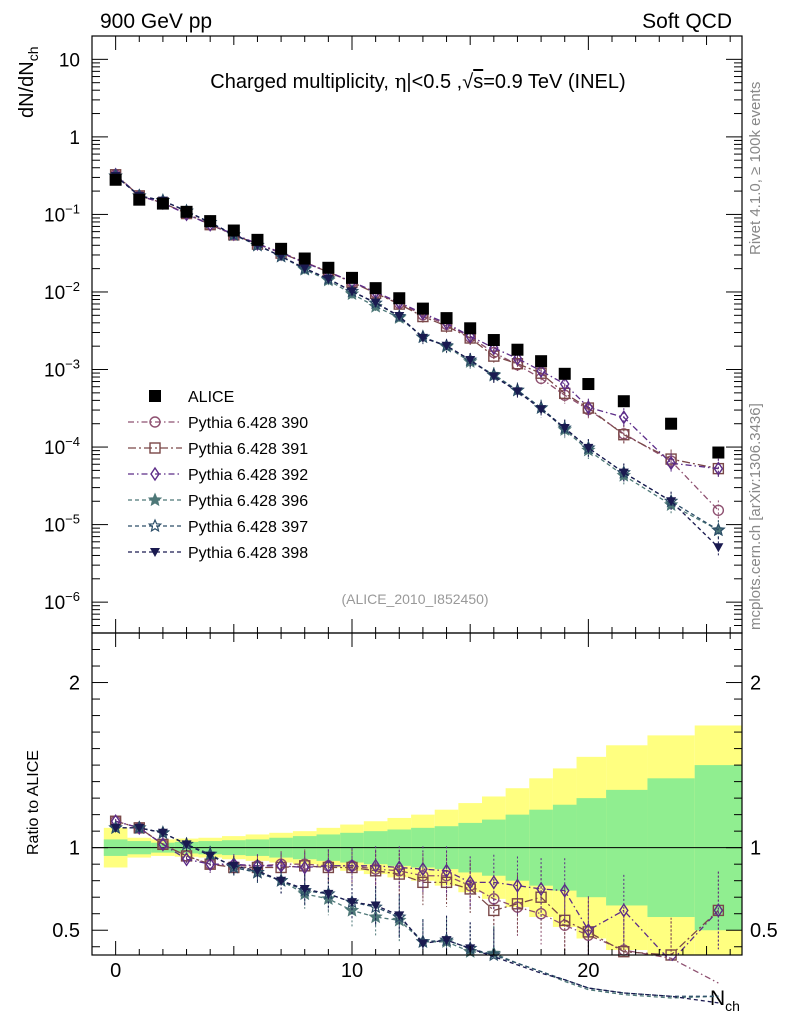  What do you see at coordinates (248, 501) in the screenshot?
I see `legend-label: Pythia 6.428 396` at bounding box center [248, 501].